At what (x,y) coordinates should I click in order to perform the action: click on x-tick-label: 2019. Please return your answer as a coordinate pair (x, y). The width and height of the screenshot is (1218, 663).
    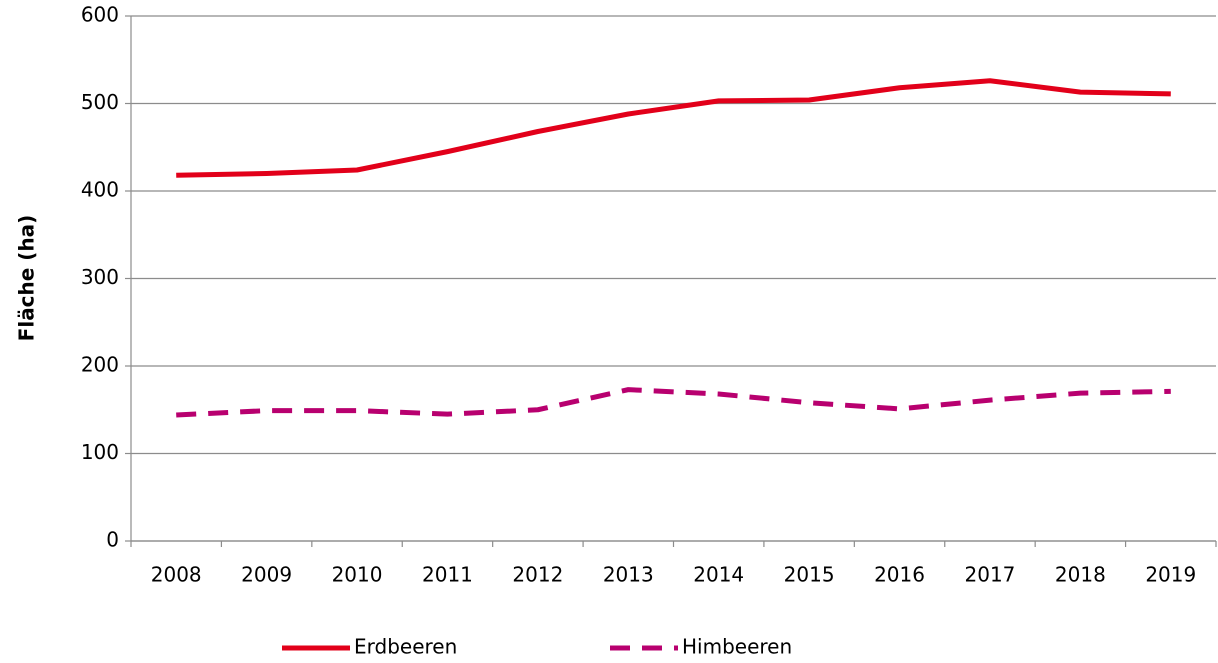
    Looking at the image, I should click on (1170, 575).